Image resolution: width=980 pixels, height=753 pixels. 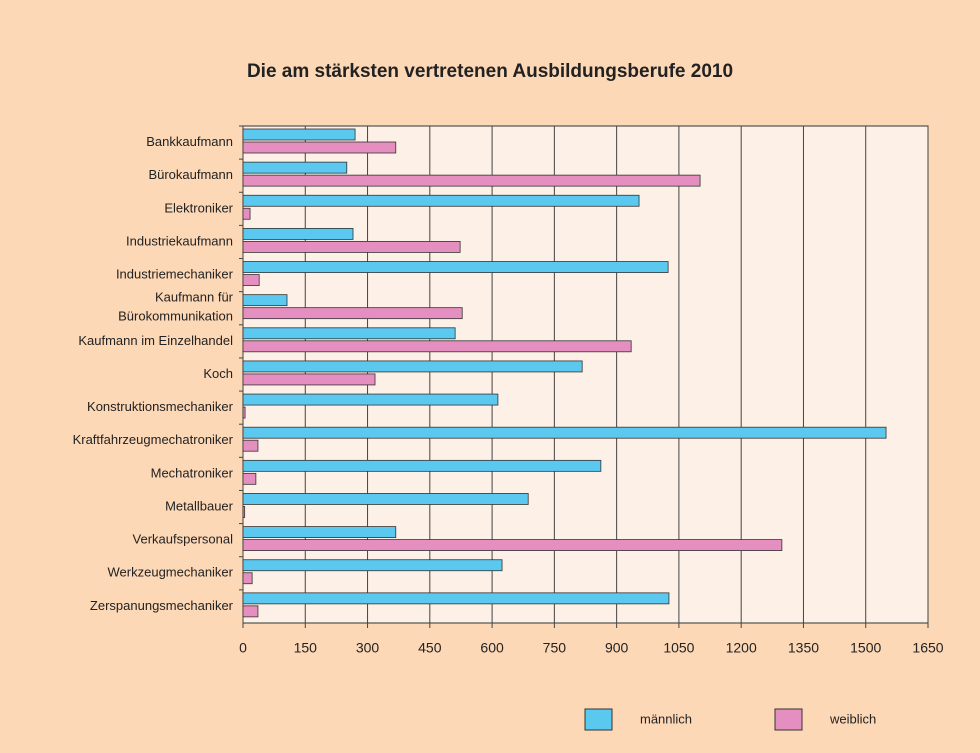 I want to click on y-tick-label: Konstruktionsmechaniker, so click(x=160, y=406).